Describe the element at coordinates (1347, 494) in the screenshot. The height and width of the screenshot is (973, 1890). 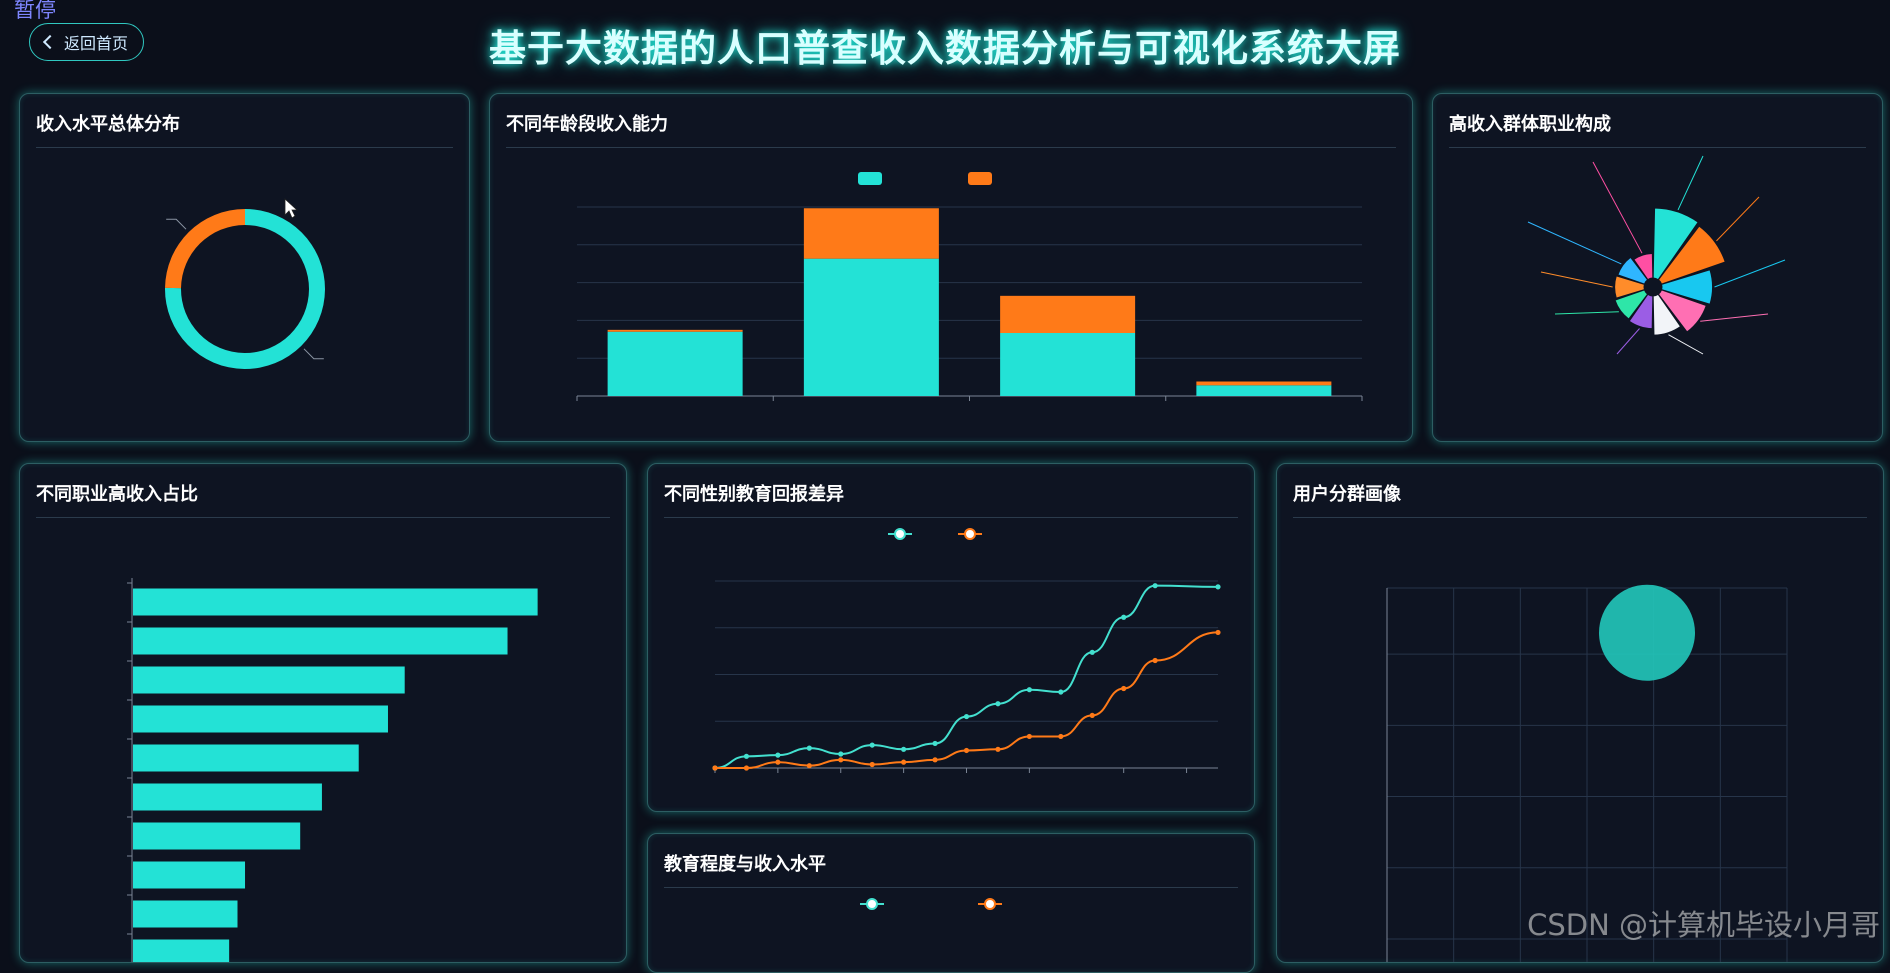
I see `panel-title: 用户分群画像` at that location.